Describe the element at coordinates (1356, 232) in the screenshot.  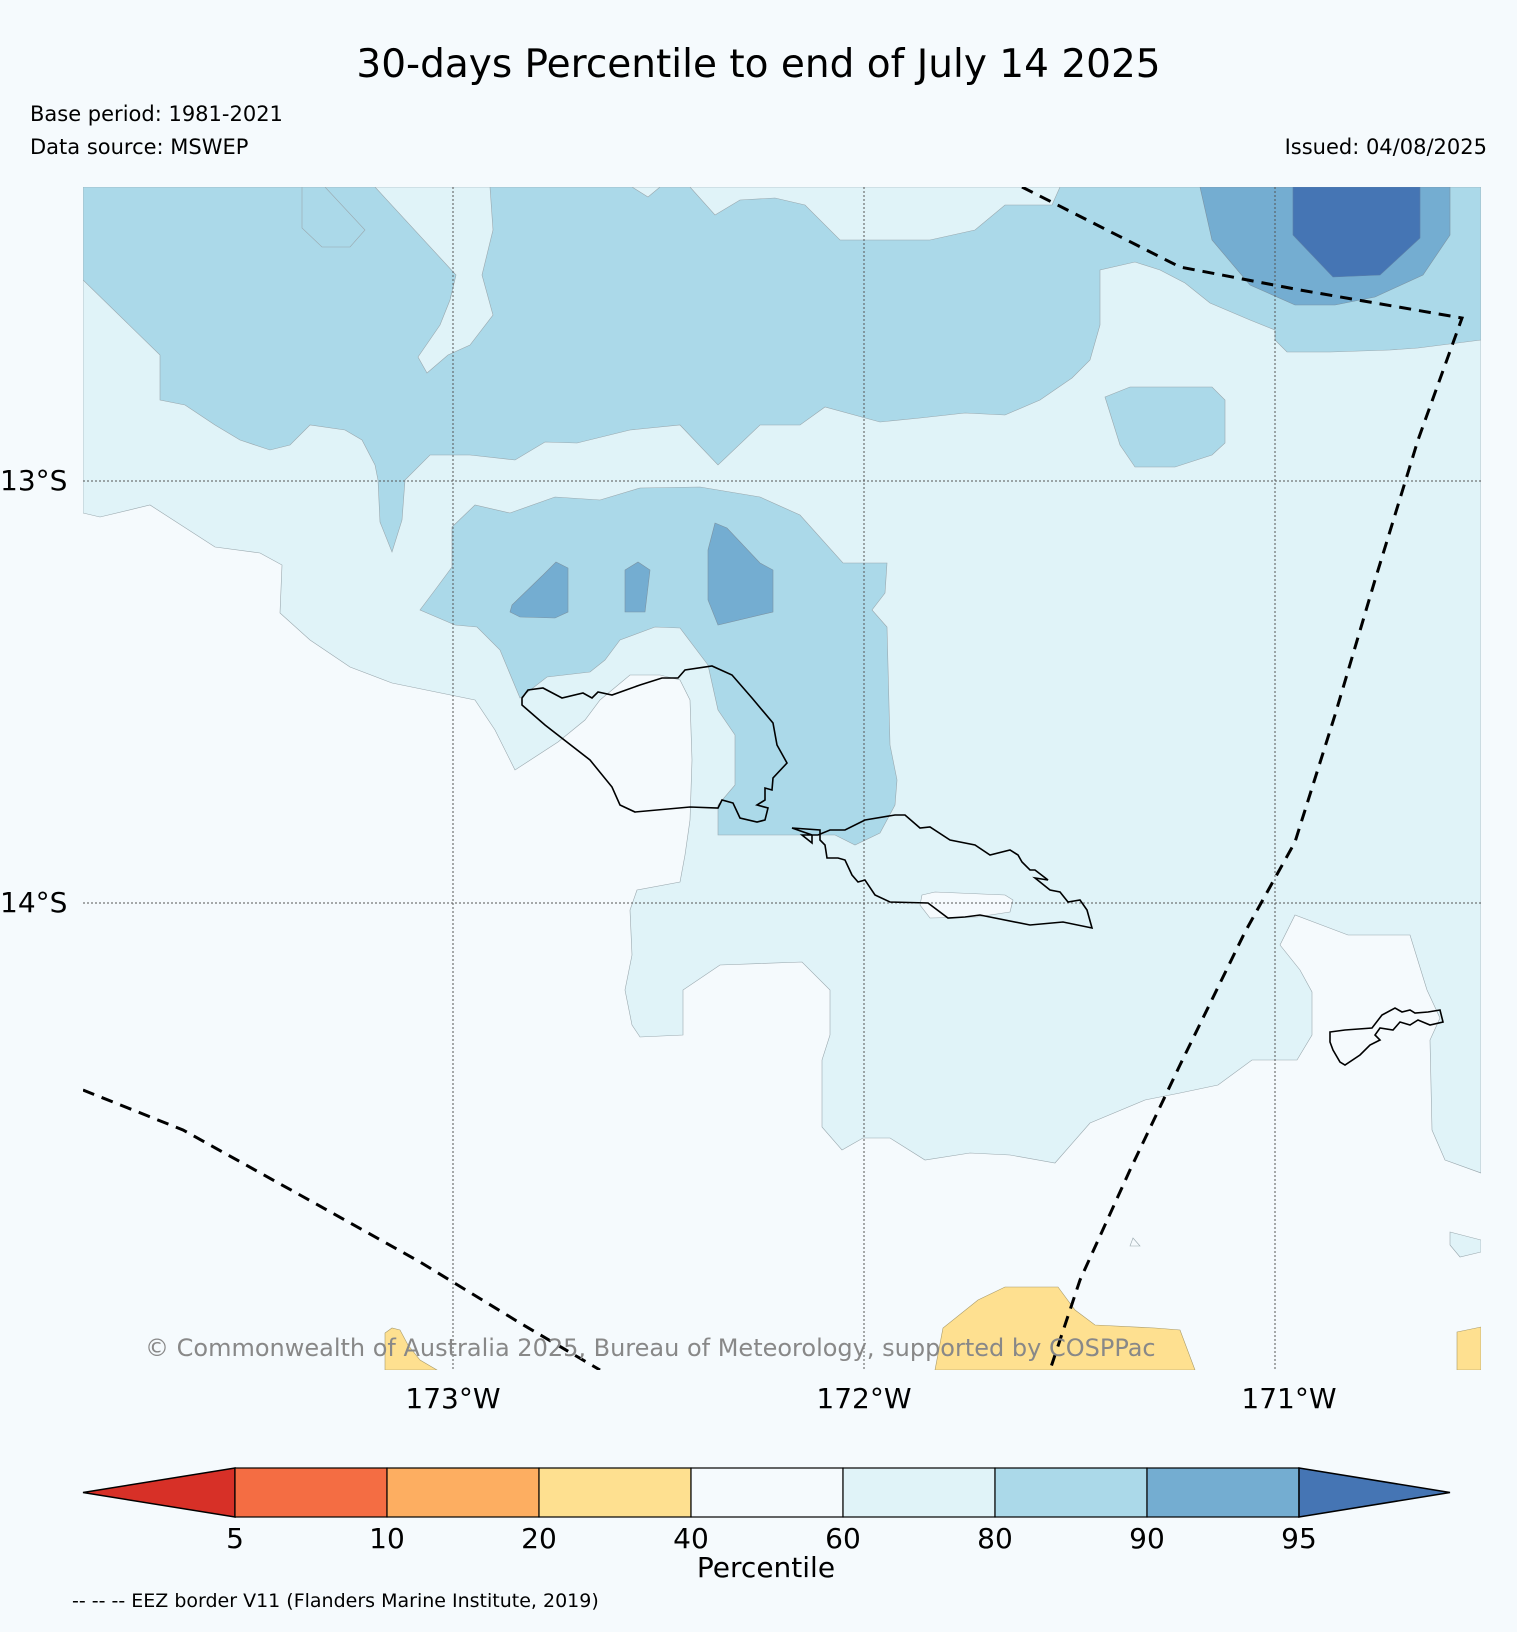
I see `contour-95-plus` at that location.